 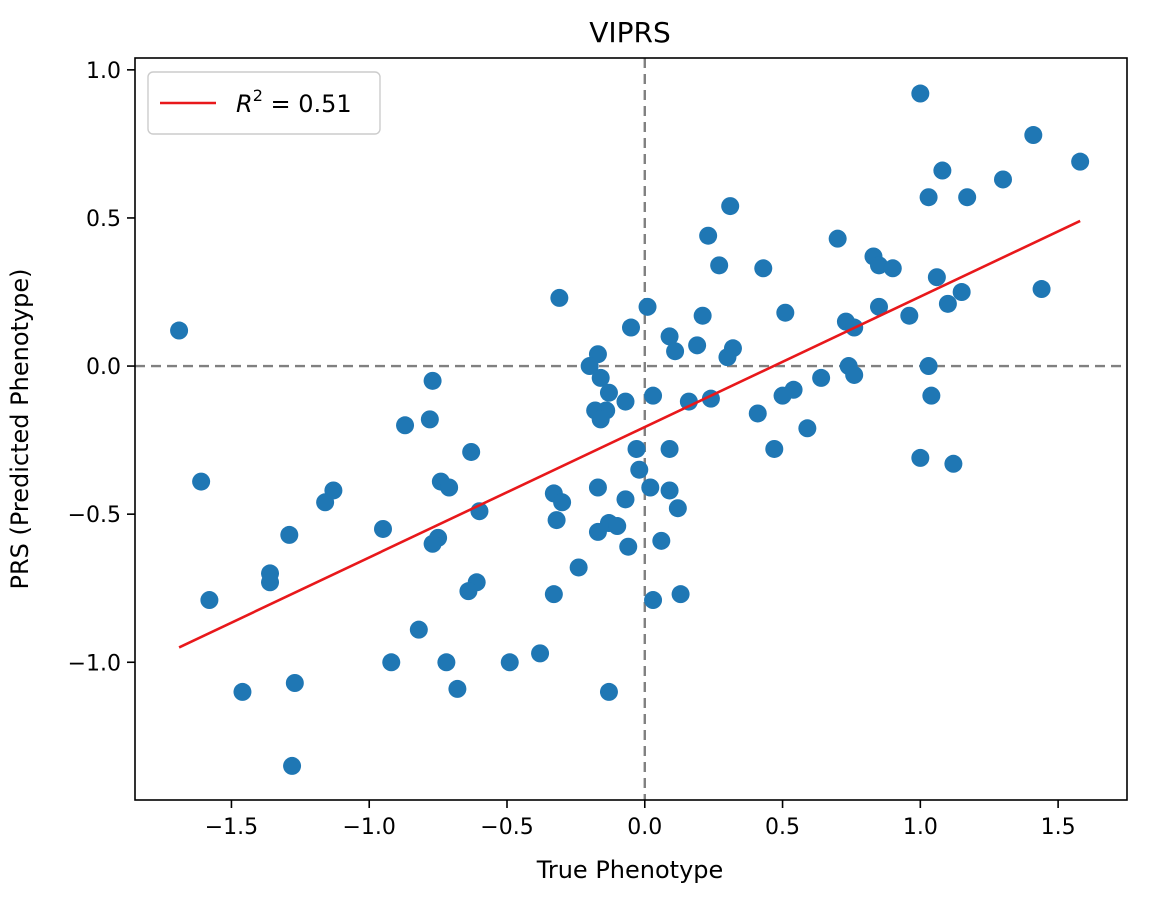 What do you see at coordinates (244, 104) in the screenshot?
I see `legend-label-base: R` at bounding box center [244, 104].